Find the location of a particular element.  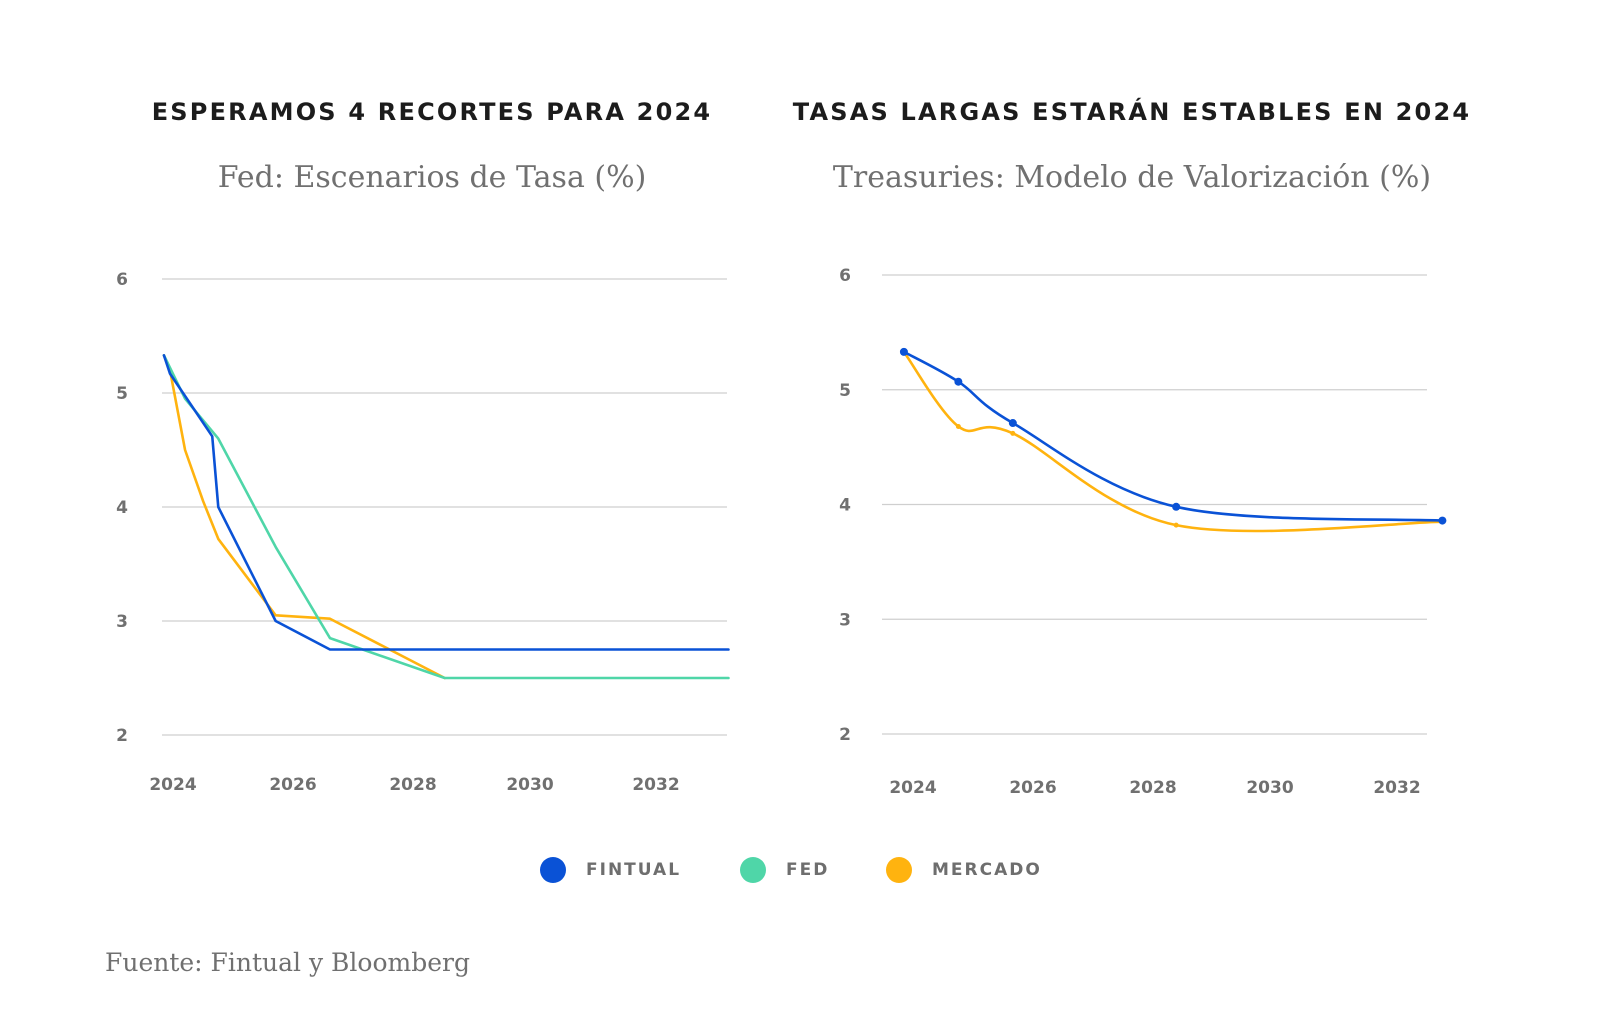

chart-legend: FINTUAL FED MERCADO is located at coordinates (800, 870).